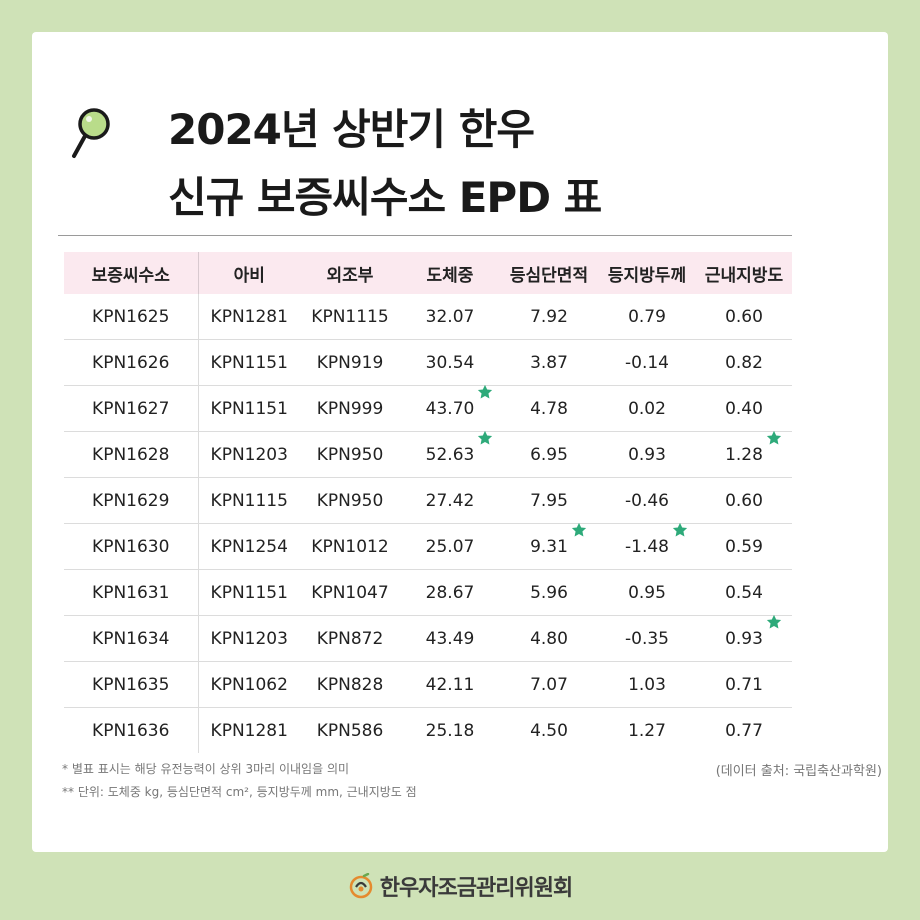 The height and width of the screenshot is (920, 920). Describe the element at coordinates (131, 500) in the screenshot. I see `table-cell: KPN1629` at that location.